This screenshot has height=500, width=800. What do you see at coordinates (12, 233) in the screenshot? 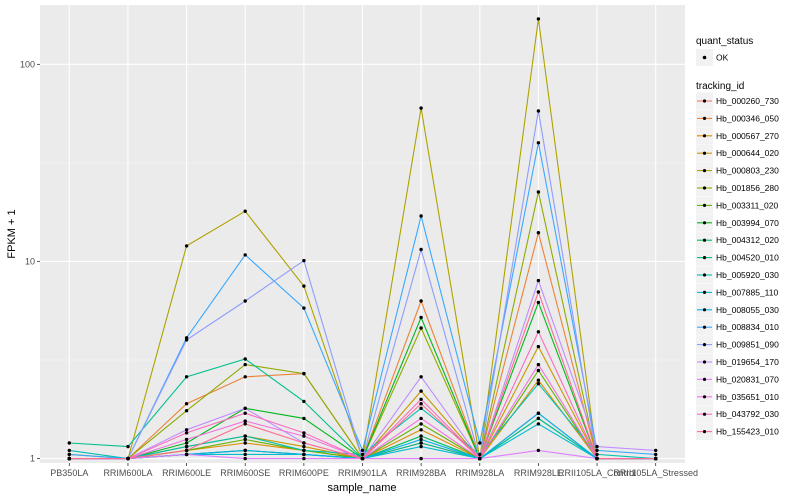
I see `y-axis-title: FPKM + 1` at bounding box center [12, 233].